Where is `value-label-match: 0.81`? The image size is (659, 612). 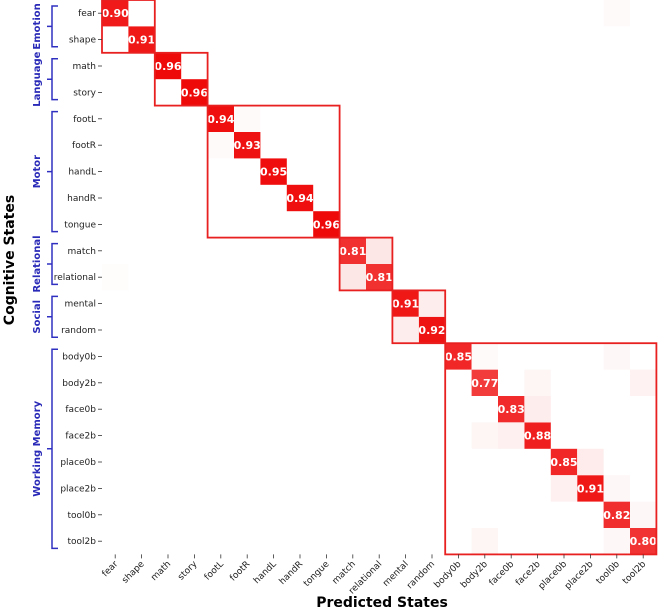 value-label-match: 0.81 is located at coordinates (352, 251).